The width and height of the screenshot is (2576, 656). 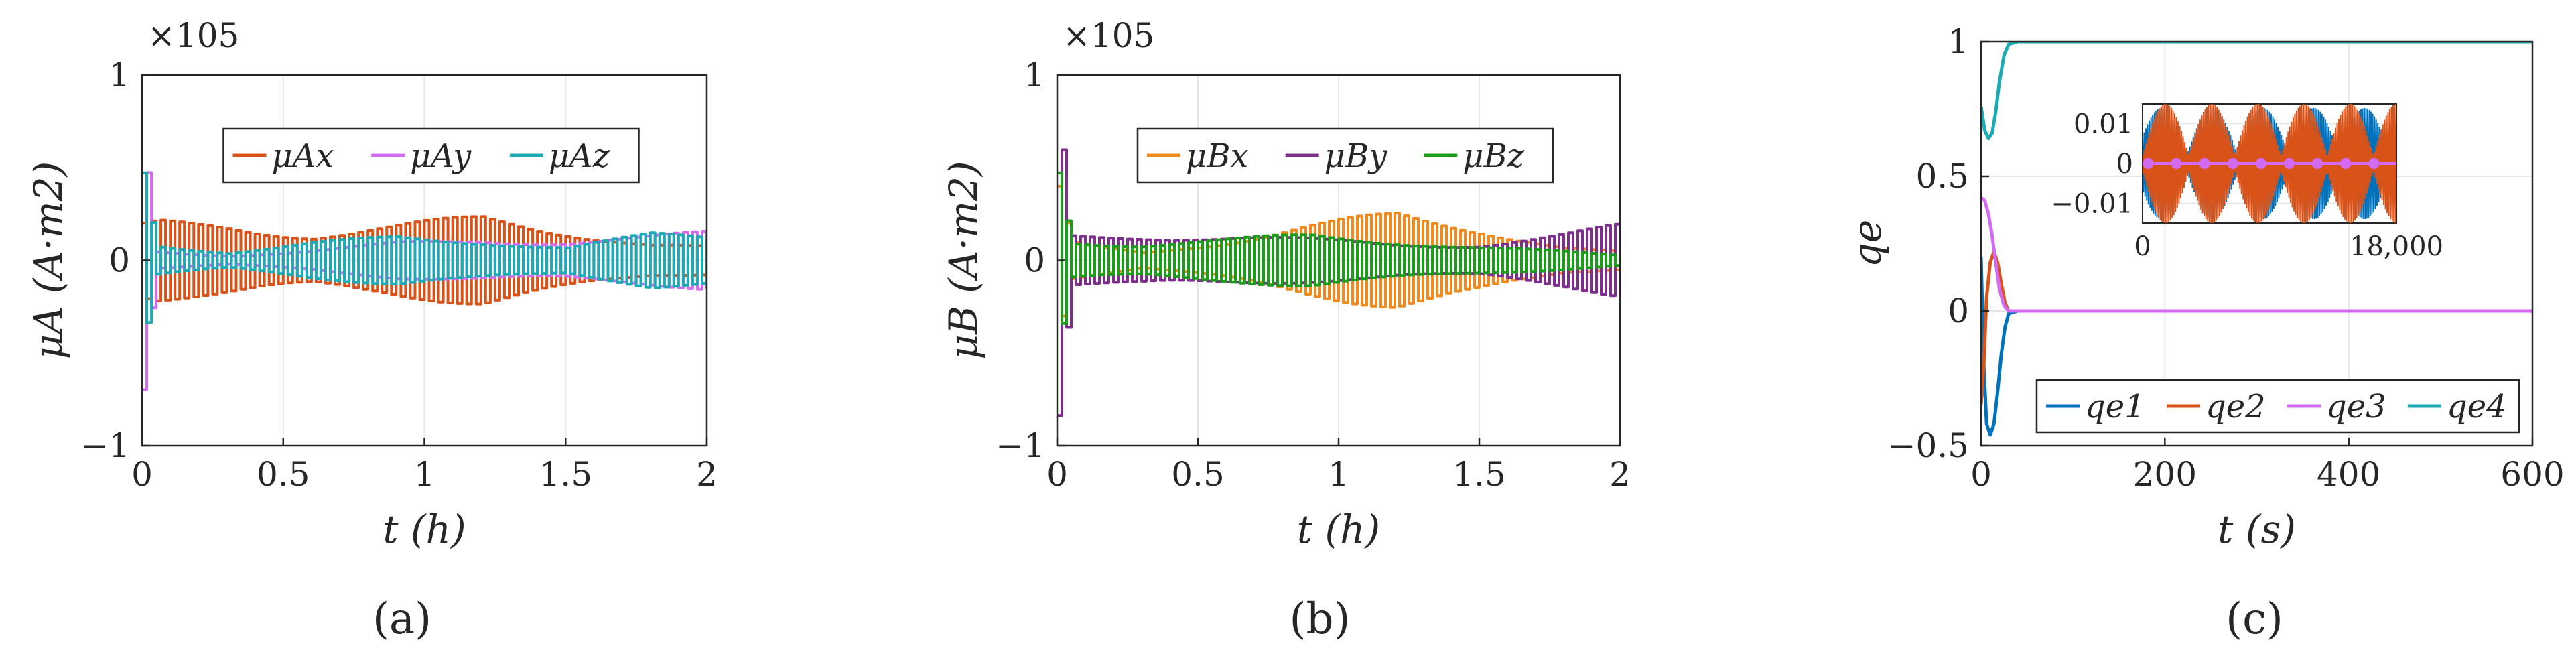 I want to click on legend: μBx μBy μBz, so click(x=1345, y=155).